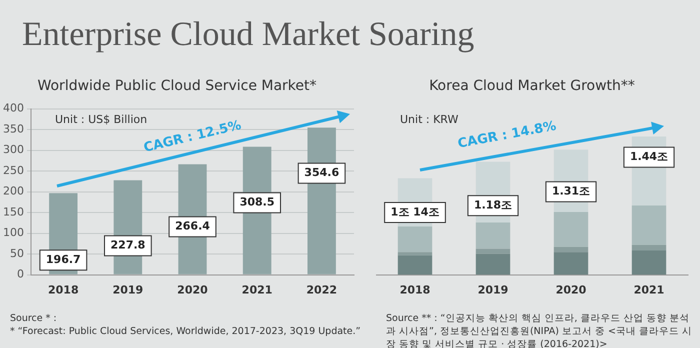 This screenshot has height=348, width=700. I want to click on annotation: Unit : US$ Billion, so click(101, 119).